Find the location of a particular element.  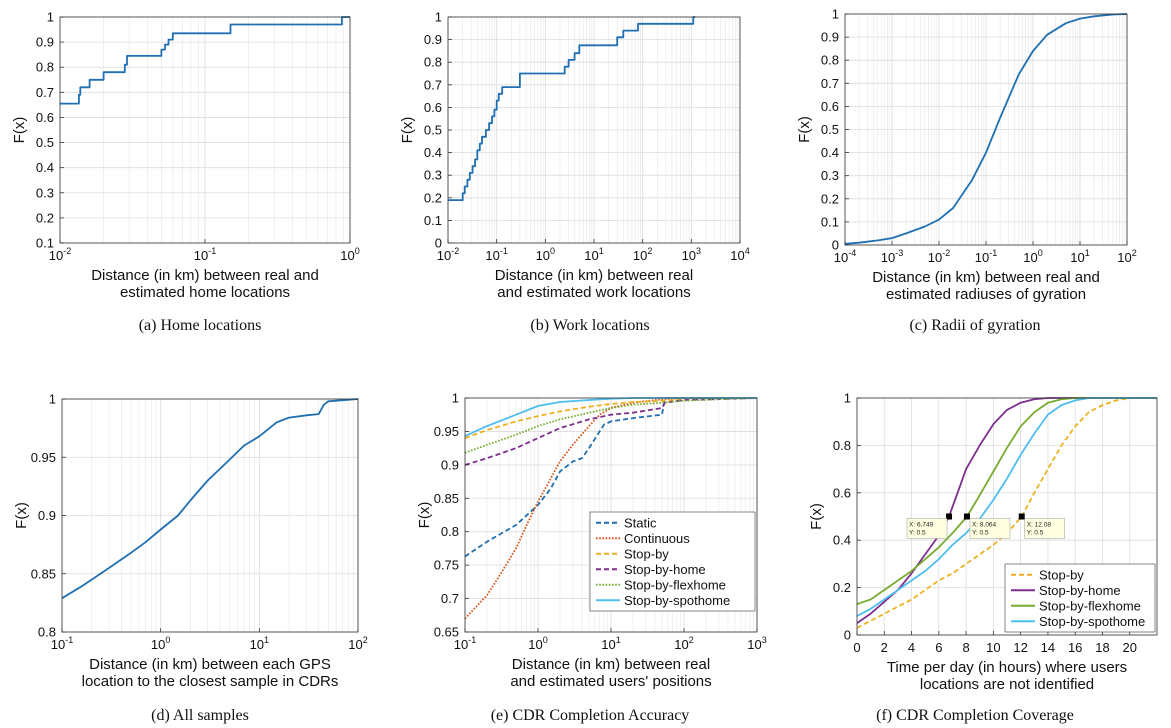

x-tick-label: 18 is located at coordinates (1102, 647).